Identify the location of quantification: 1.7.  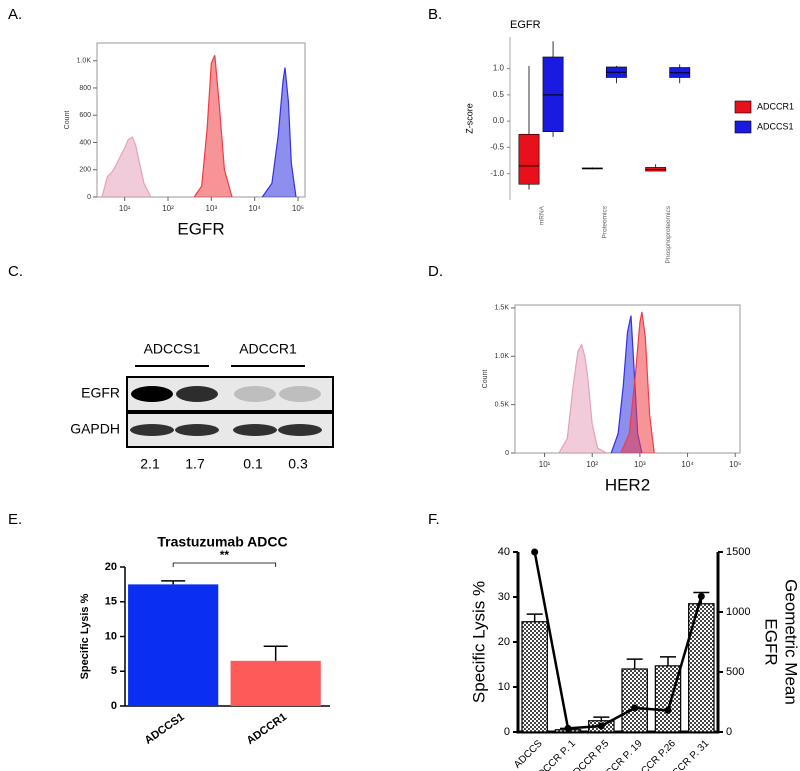
(195, 464).